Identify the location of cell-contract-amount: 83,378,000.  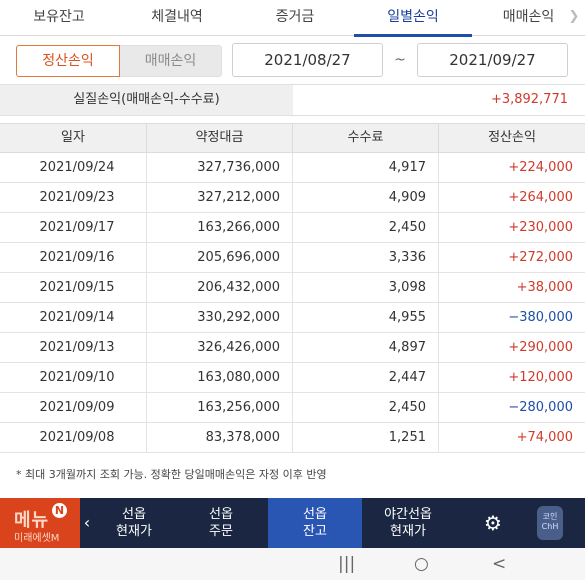
(220, 437).